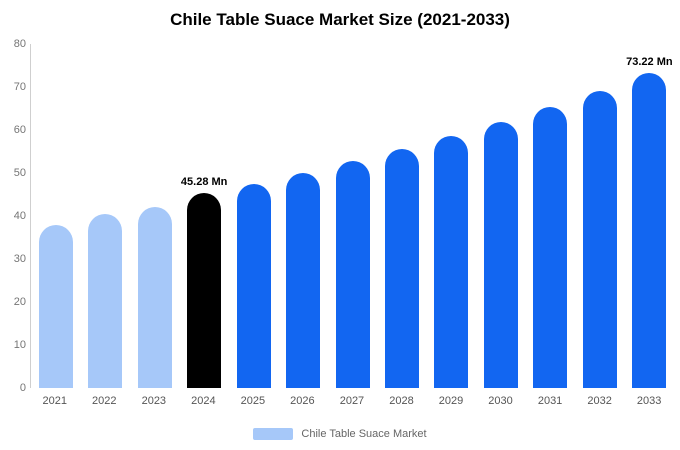 This screenshot has width=680, height=450. I want to click on bar-2021, so click(55, 306).